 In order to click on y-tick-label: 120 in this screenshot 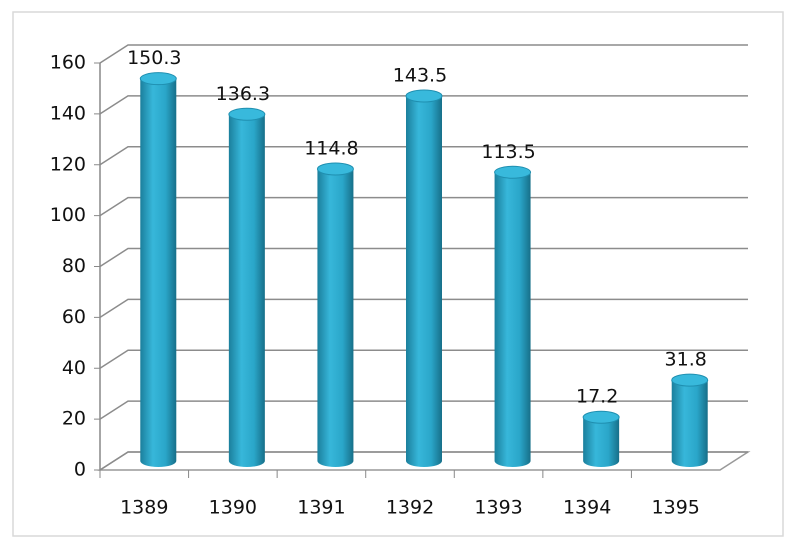, I will do `click(68, 164)`.